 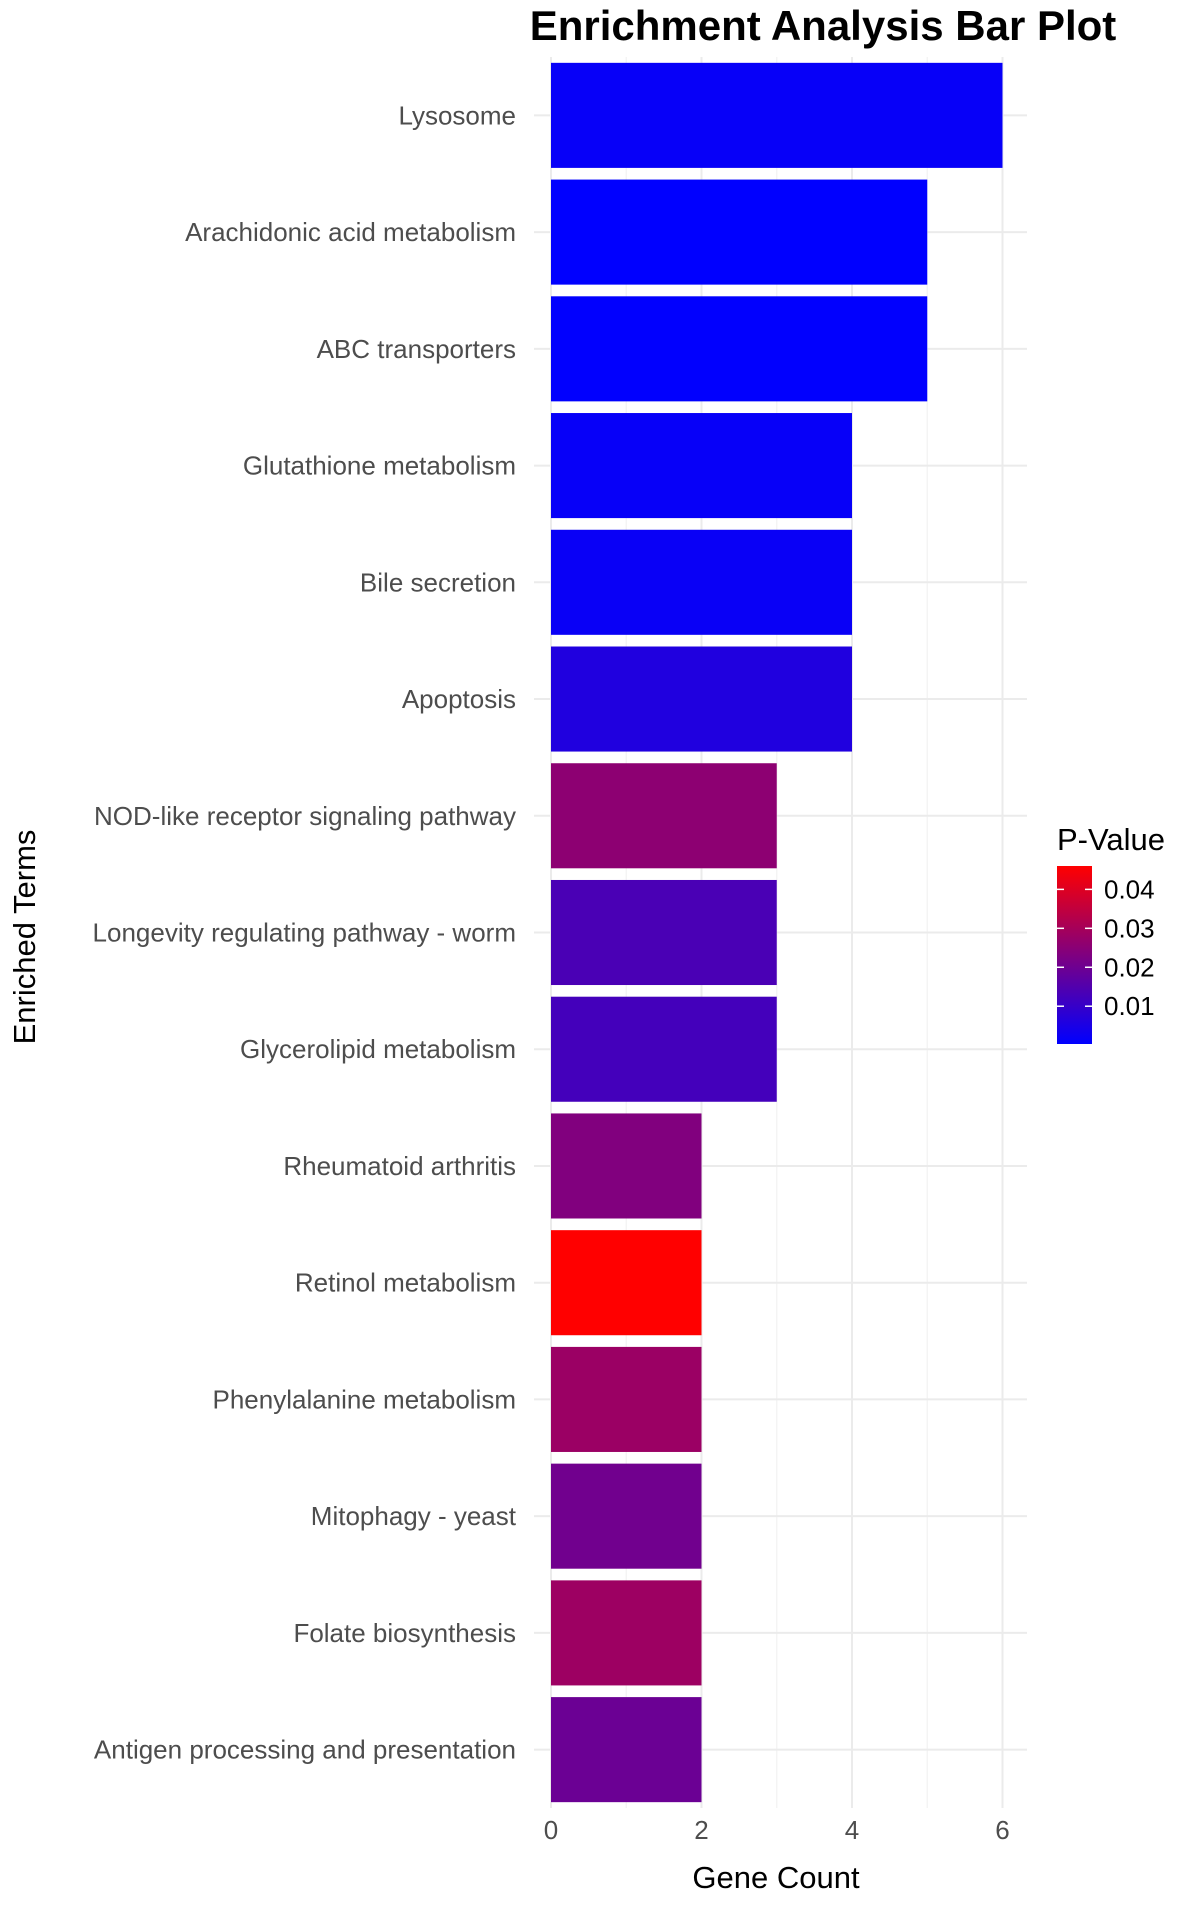 What do you see at coordinates (1002, 1830) in the screenshot?
I see `x-tick-label: 6` at bounding box center [1002, 1830].